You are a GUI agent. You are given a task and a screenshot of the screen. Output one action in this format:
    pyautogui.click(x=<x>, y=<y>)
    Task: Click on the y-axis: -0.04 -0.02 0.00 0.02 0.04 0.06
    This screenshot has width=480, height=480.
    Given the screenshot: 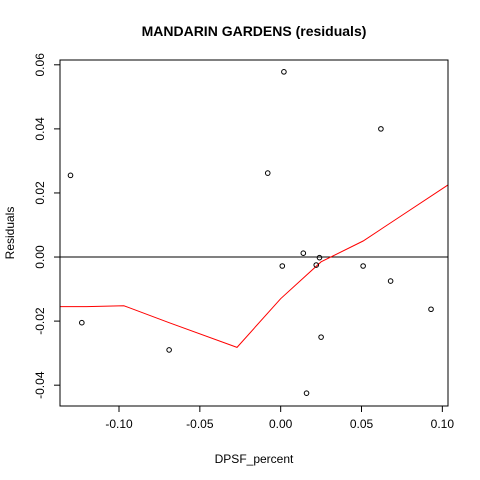 What is the action you would take?
    pyautogui.click(x=46, y=226)
    